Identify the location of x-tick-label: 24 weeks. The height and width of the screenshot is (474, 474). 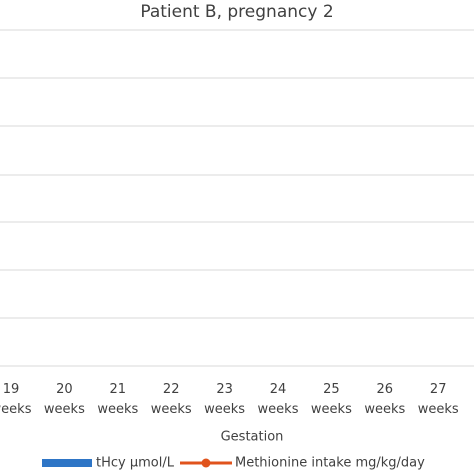
(278, 399).